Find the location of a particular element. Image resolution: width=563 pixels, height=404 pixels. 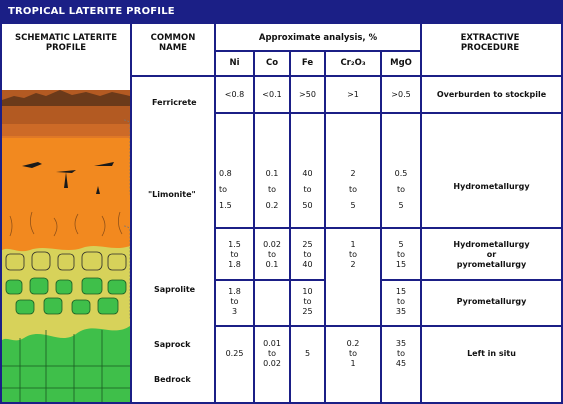

value: pyrometallurgy is located at coordinates (491, 264).